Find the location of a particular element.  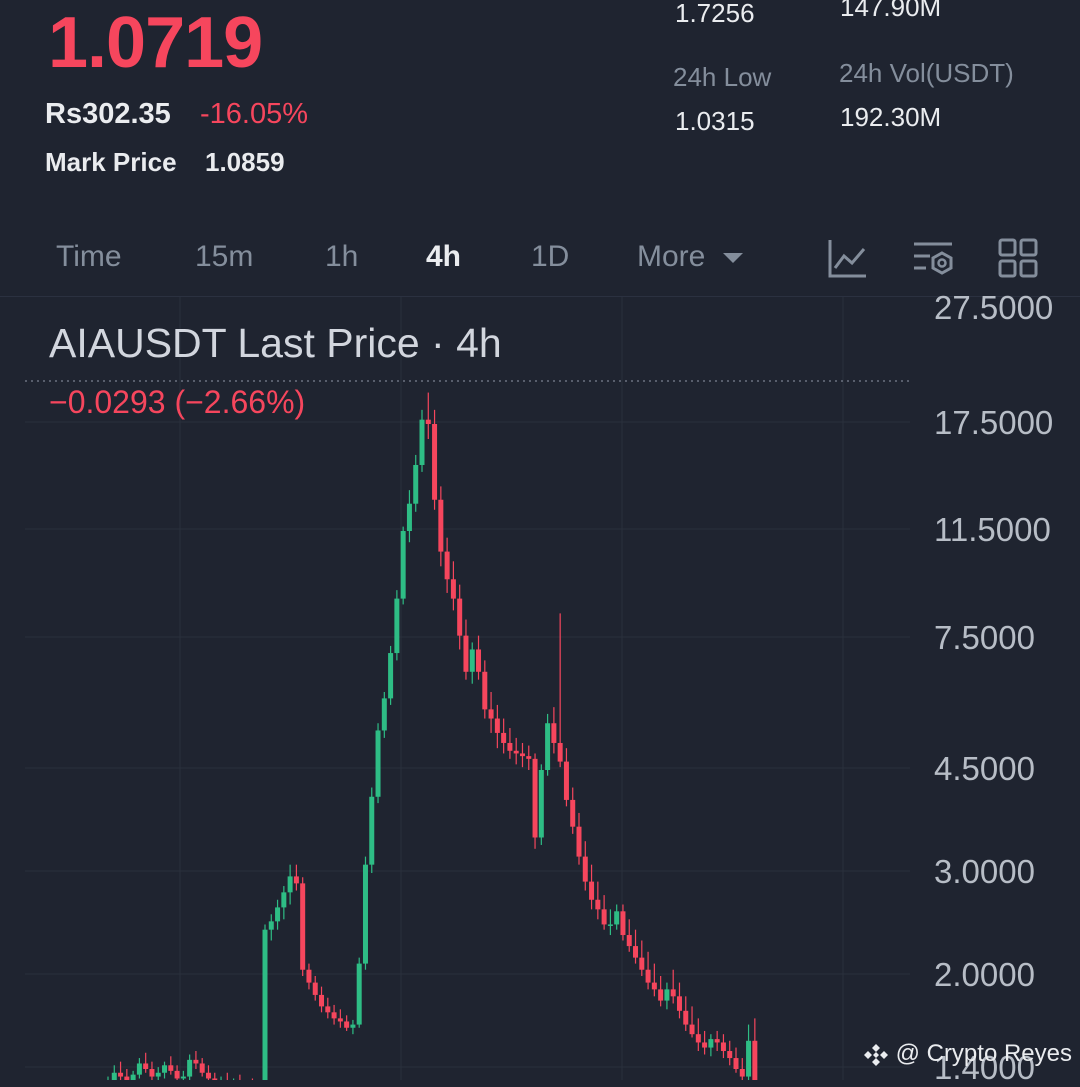

last-price: 1.0719 is located at coordinates (155, 43).